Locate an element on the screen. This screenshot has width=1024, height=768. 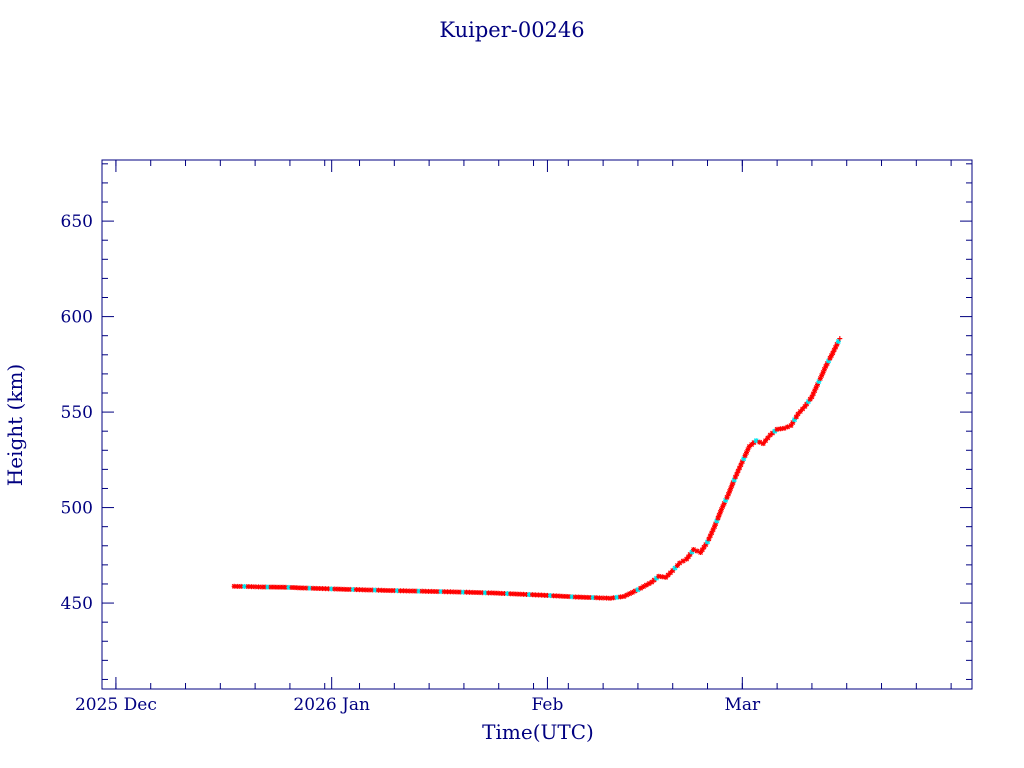
x-tick-label: 2026 Jan is located at coordinates (331, 705).